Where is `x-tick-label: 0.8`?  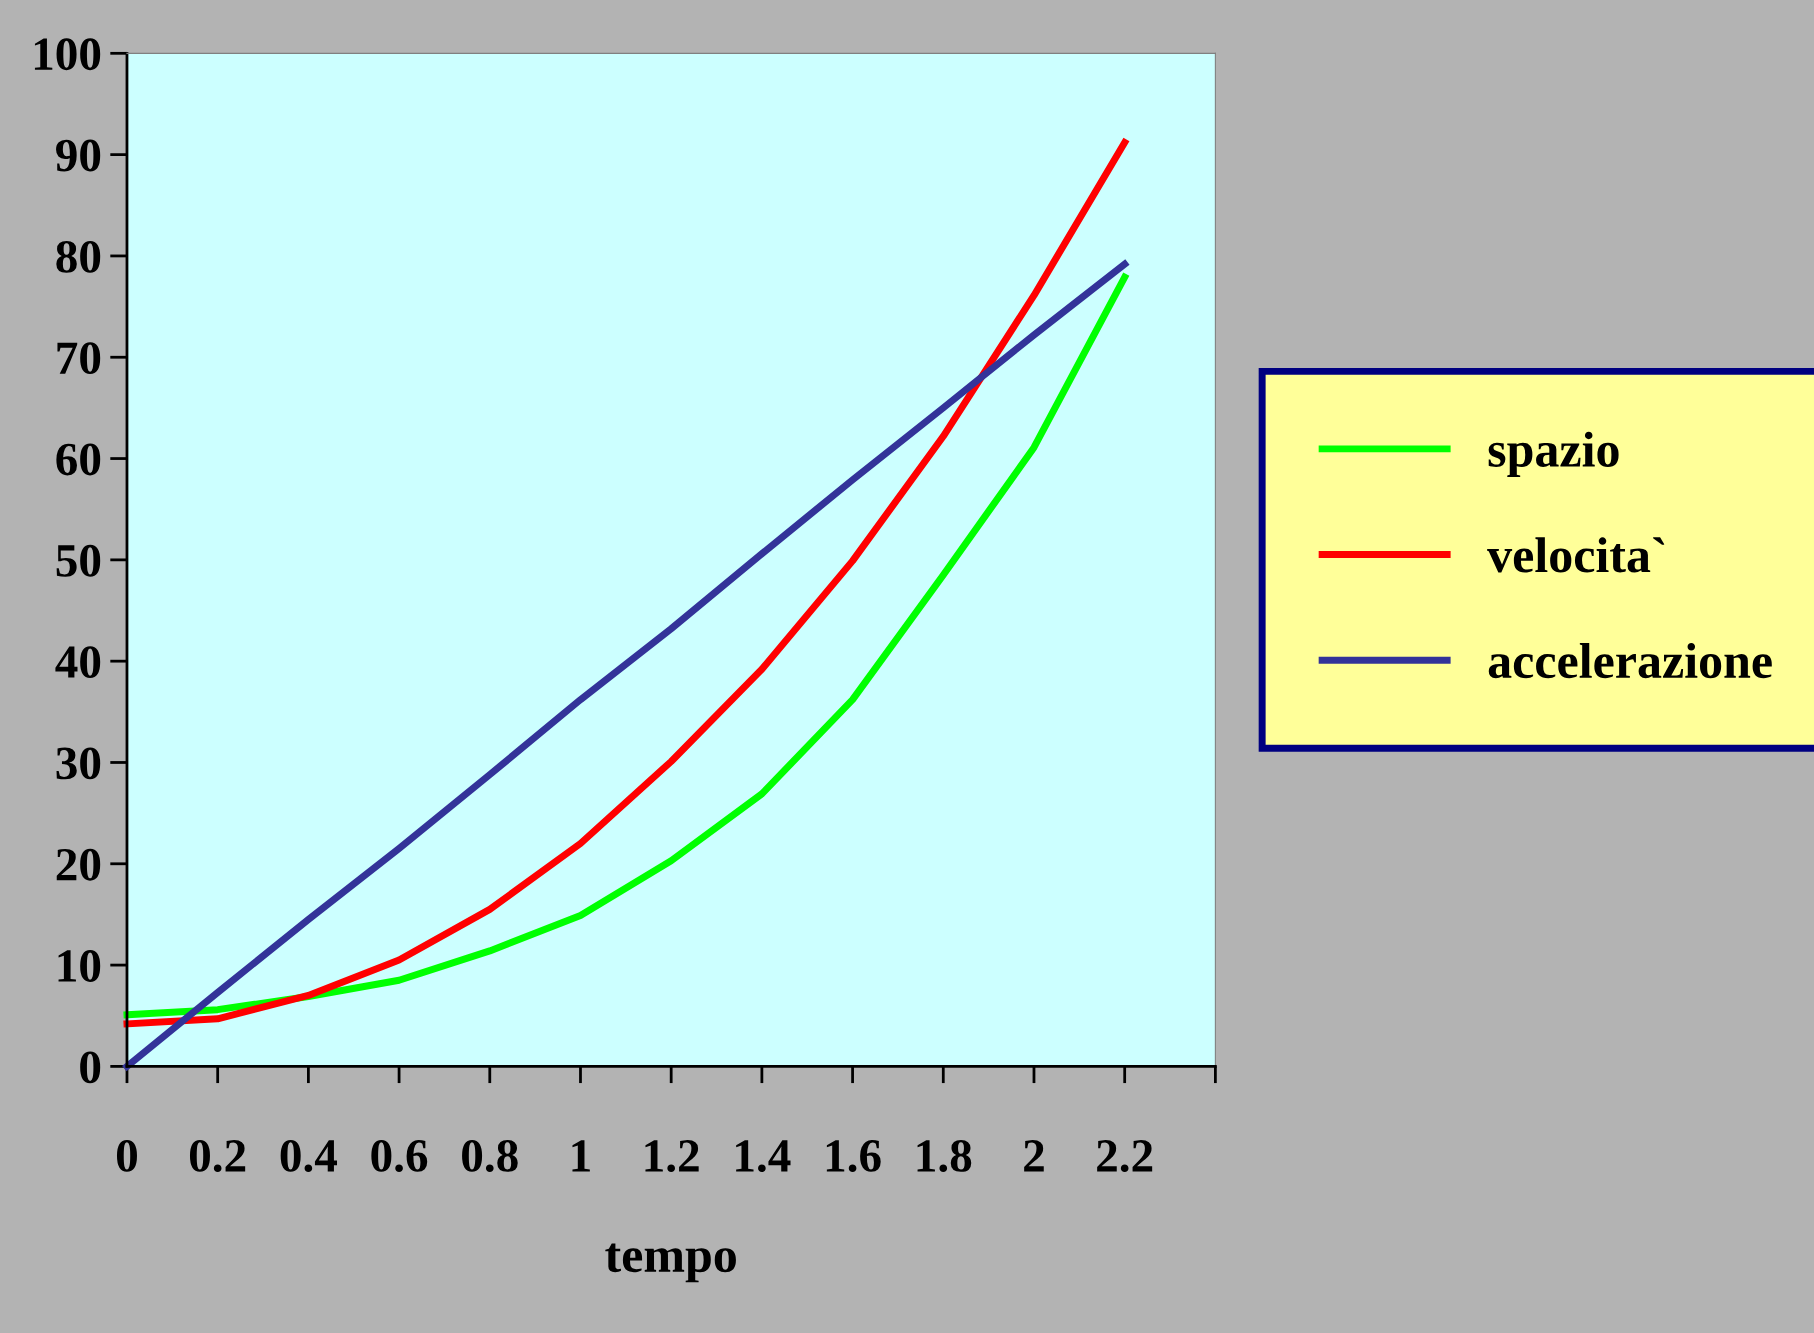
x-tick-label: 0.8 is located at coordinates (490, 1156).